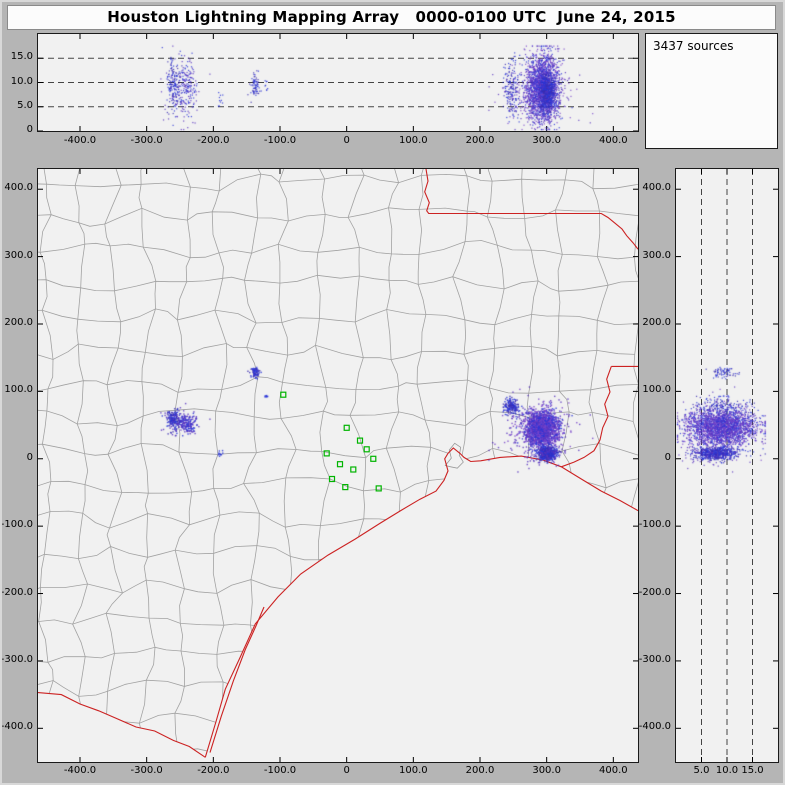 This screenshot has width=785, height=785. I want to click on sources-count-label: 3437 sources, so click(693, 46).